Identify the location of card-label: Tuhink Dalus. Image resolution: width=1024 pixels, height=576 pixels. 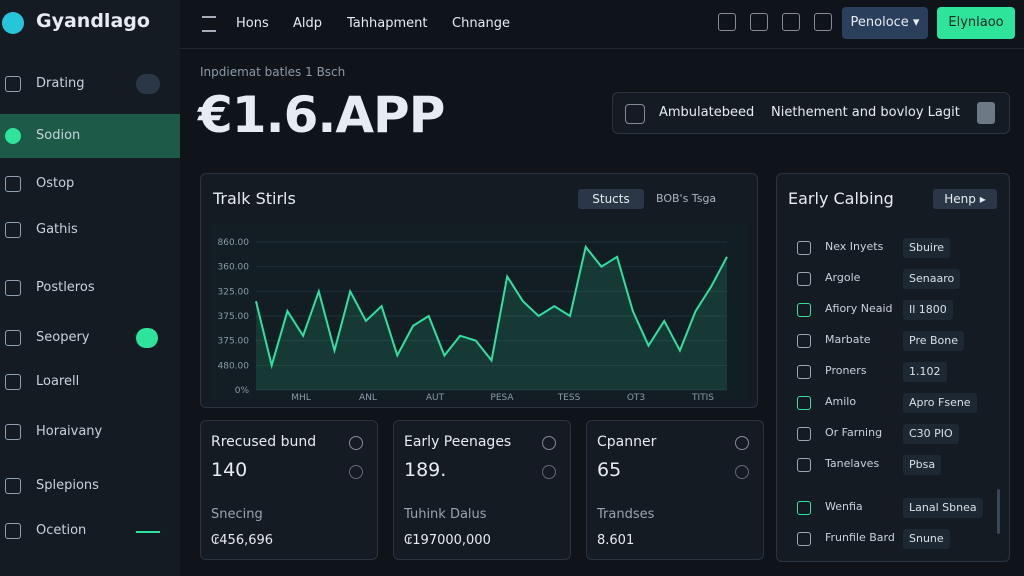
(445, 514).